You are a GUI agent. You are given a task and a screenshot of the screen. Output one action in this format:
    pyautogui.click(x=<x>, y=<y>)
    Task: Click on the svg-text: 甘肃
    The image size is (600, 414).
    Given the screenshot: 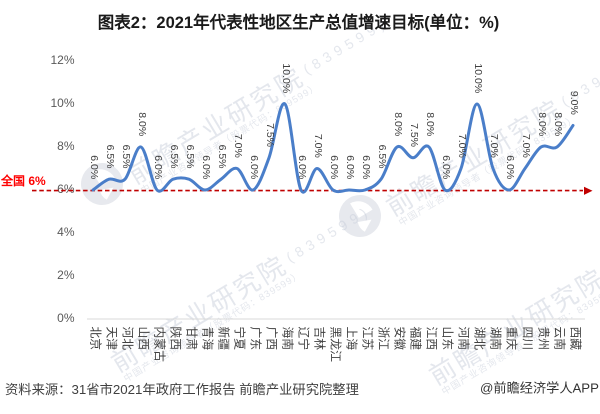 What is the action you would take?
    pyautogui.click(x=191, y=339)
    